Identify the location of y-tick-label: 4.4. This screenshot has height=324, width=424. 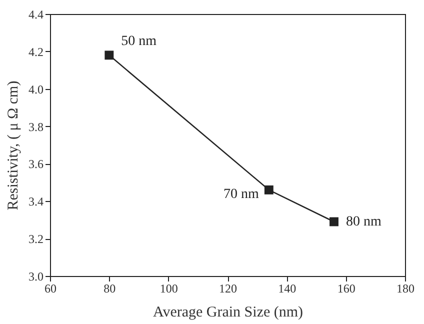
(36, 15).